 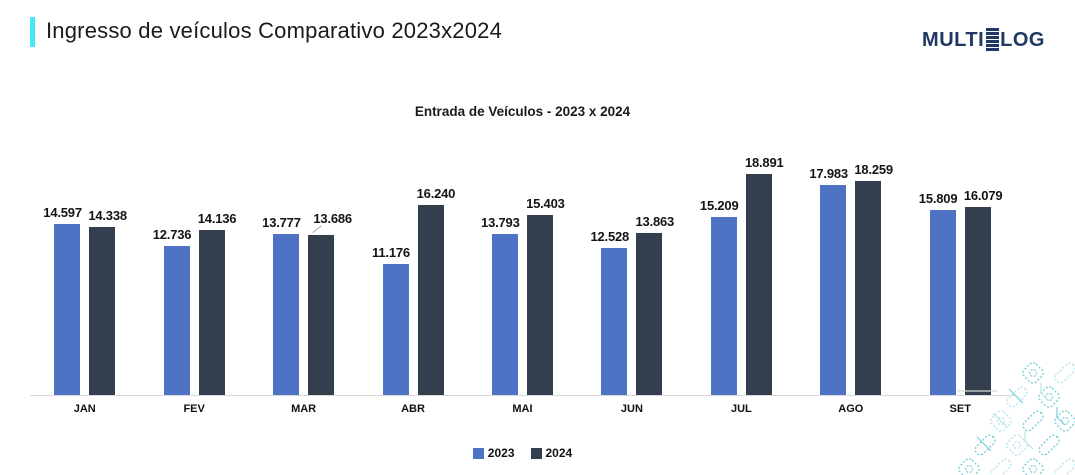 I want to click on legend-swatch-2023, so click(x=478, y=453).